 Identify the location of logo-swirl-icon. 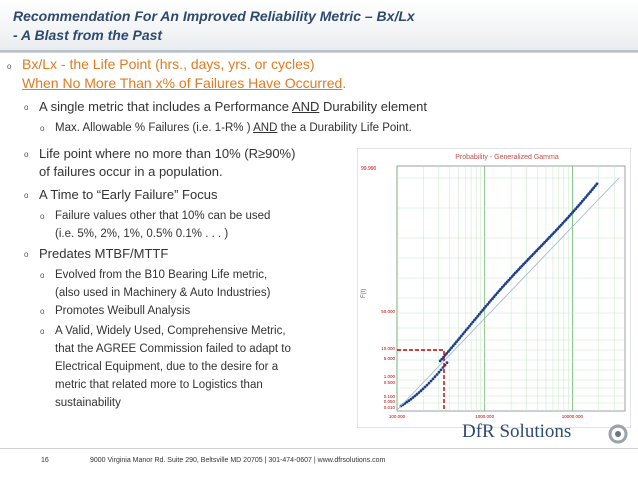
(618, 434).